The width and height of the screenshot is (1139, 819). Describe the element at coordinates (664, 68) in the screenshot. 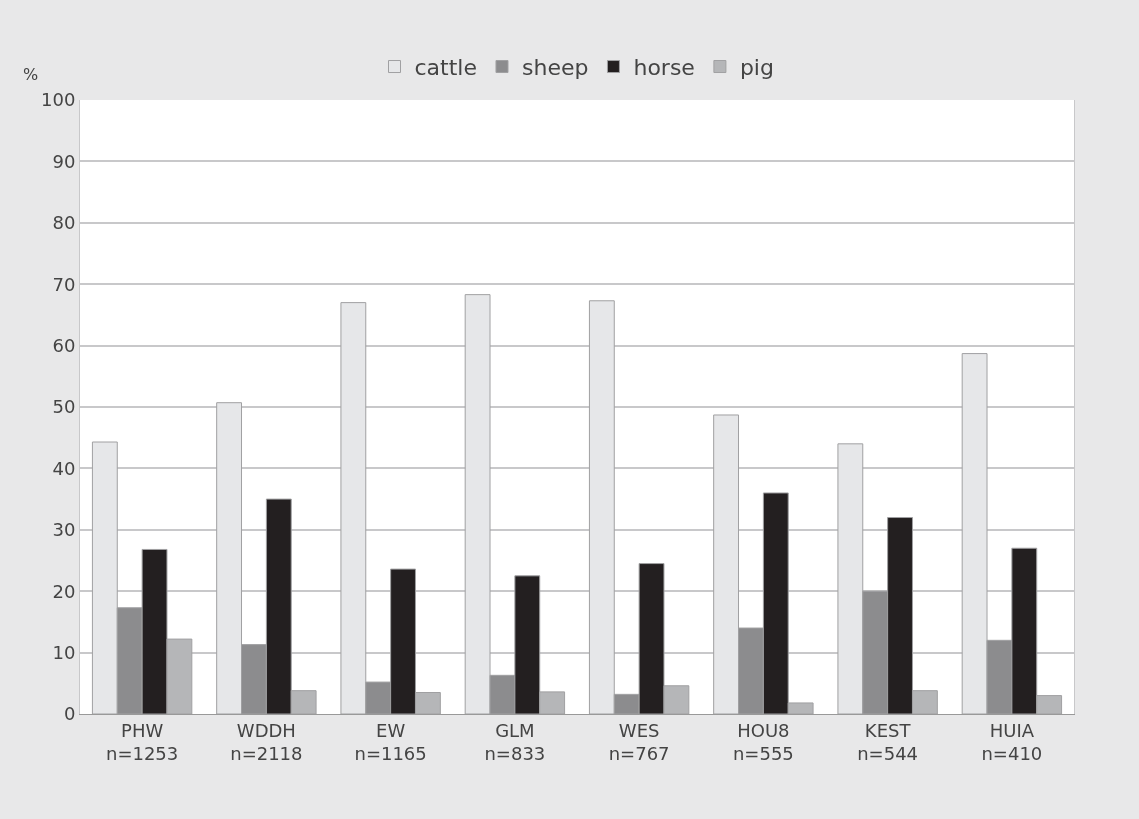

I see `legend-label: horse` at that location.